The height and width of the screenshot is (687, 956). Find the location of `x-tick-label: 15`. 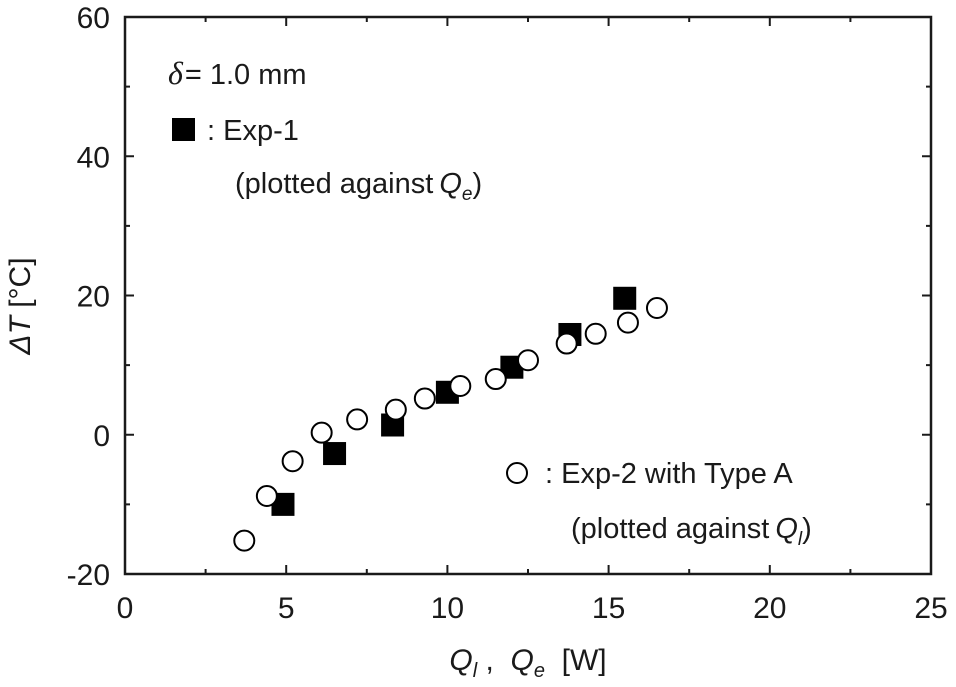

x-tick-label: 15 is located at coordinates (608, 608).